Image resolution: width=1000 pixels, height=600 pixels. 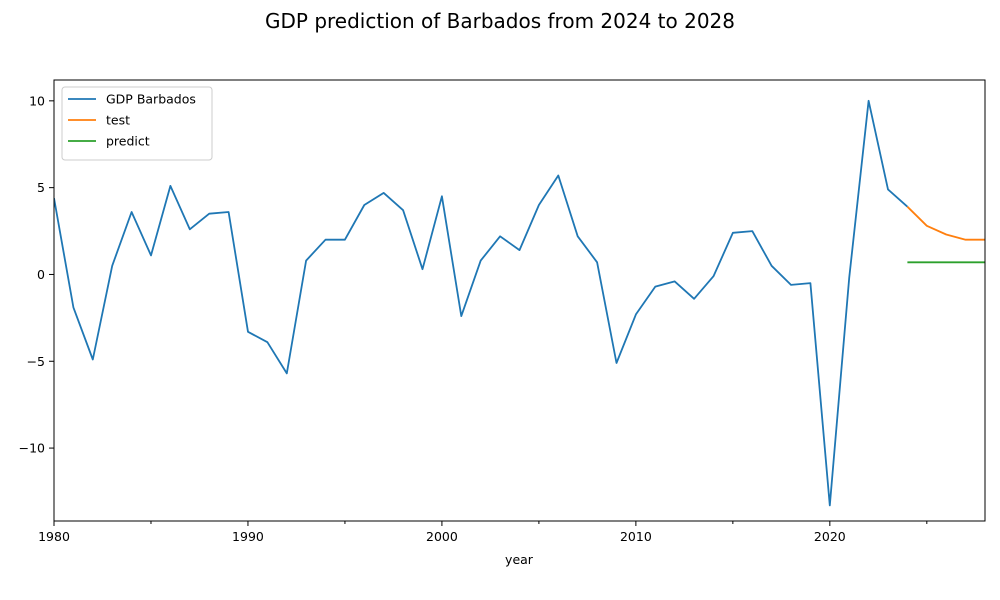 What do you see at coordinates (41, 187) in the screenshot?
I see `y-tick-label: 5` at bounding box center [41, 187].